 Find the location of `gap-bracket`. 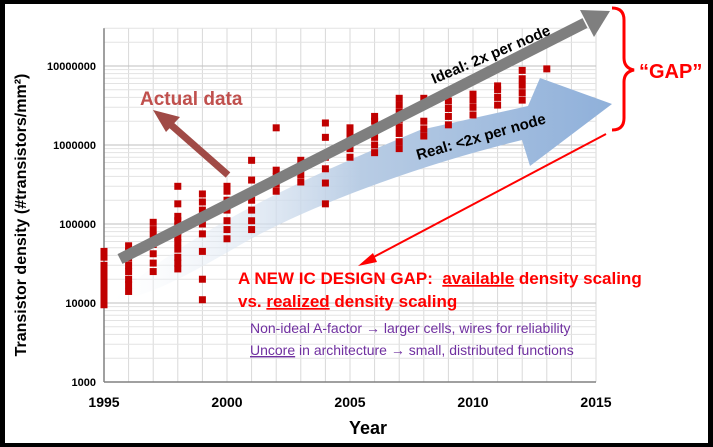

gap-bracket is located at coordinates (623, 69).